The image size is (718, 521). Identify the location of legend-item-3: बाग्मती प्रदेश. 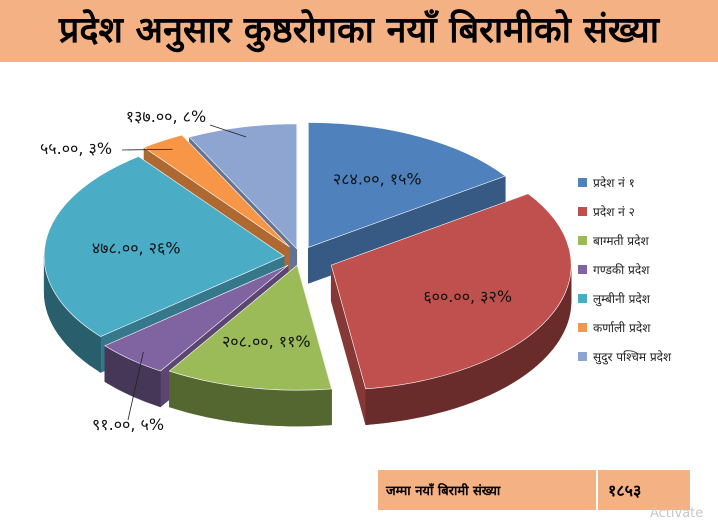
(624, 240).